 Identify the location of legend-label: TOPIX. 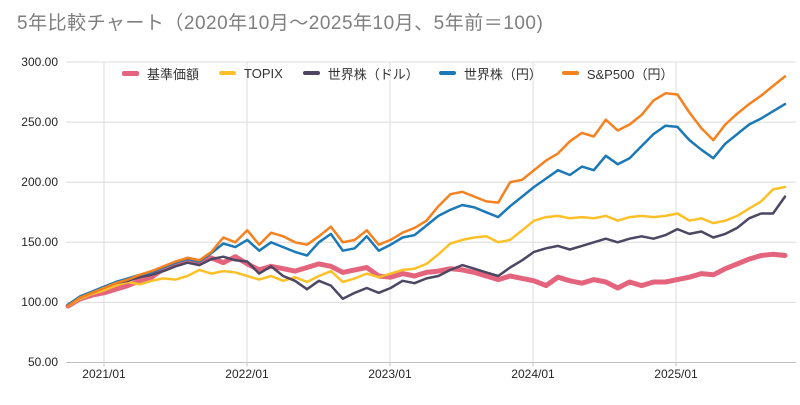
(263, 73).